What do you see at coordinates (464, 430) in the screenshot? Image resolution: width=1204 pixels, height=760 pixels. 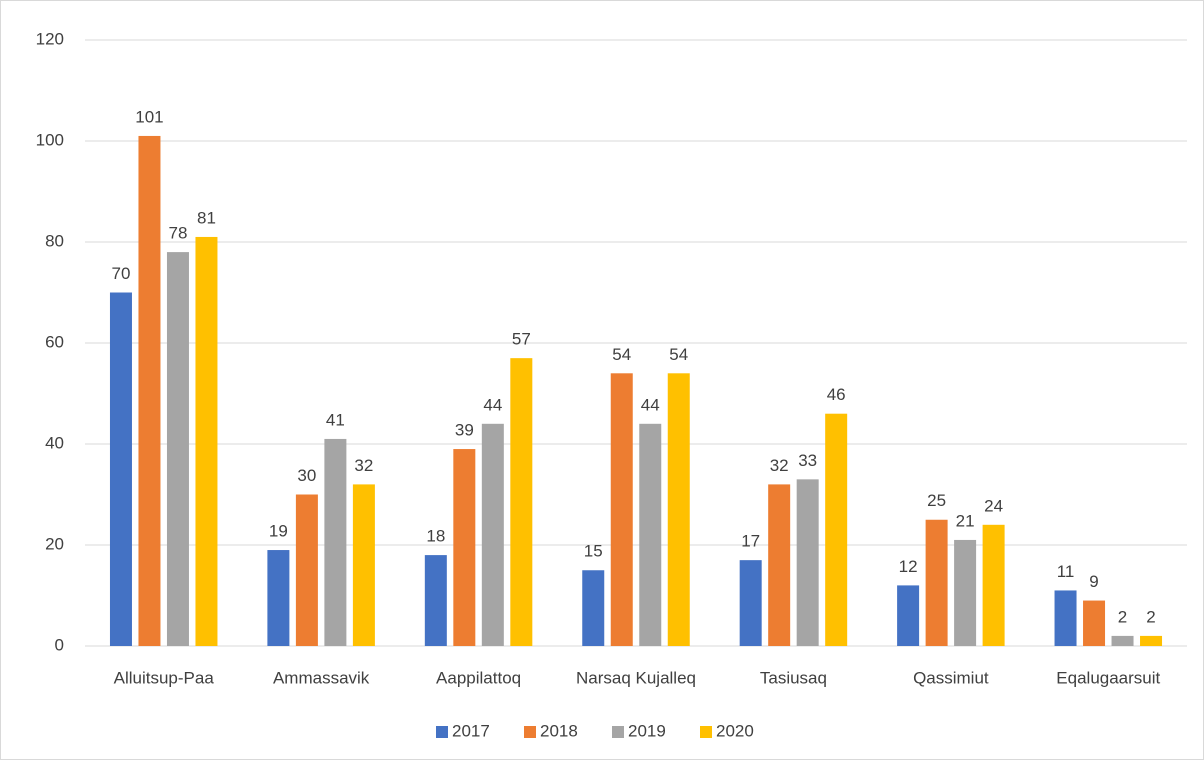 I see `data-label: 39` at bounding box center [464, 430].